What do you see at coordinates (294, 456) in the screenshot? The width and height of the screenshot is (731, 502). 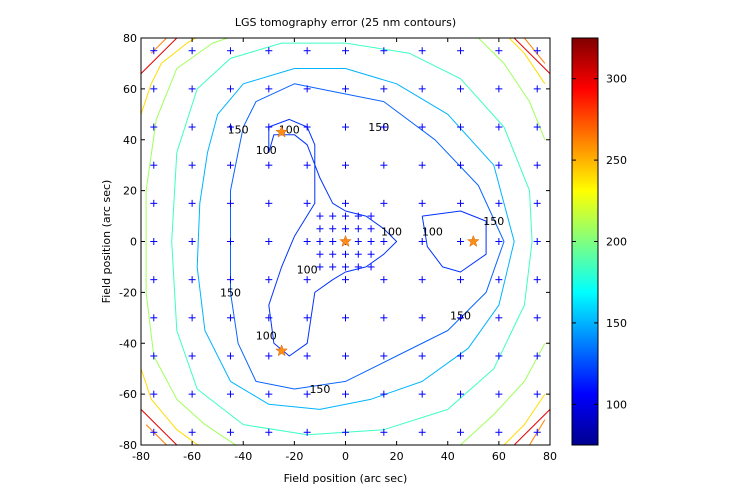 I see `x-tick-label: -20` at bounding box center [294, 456].